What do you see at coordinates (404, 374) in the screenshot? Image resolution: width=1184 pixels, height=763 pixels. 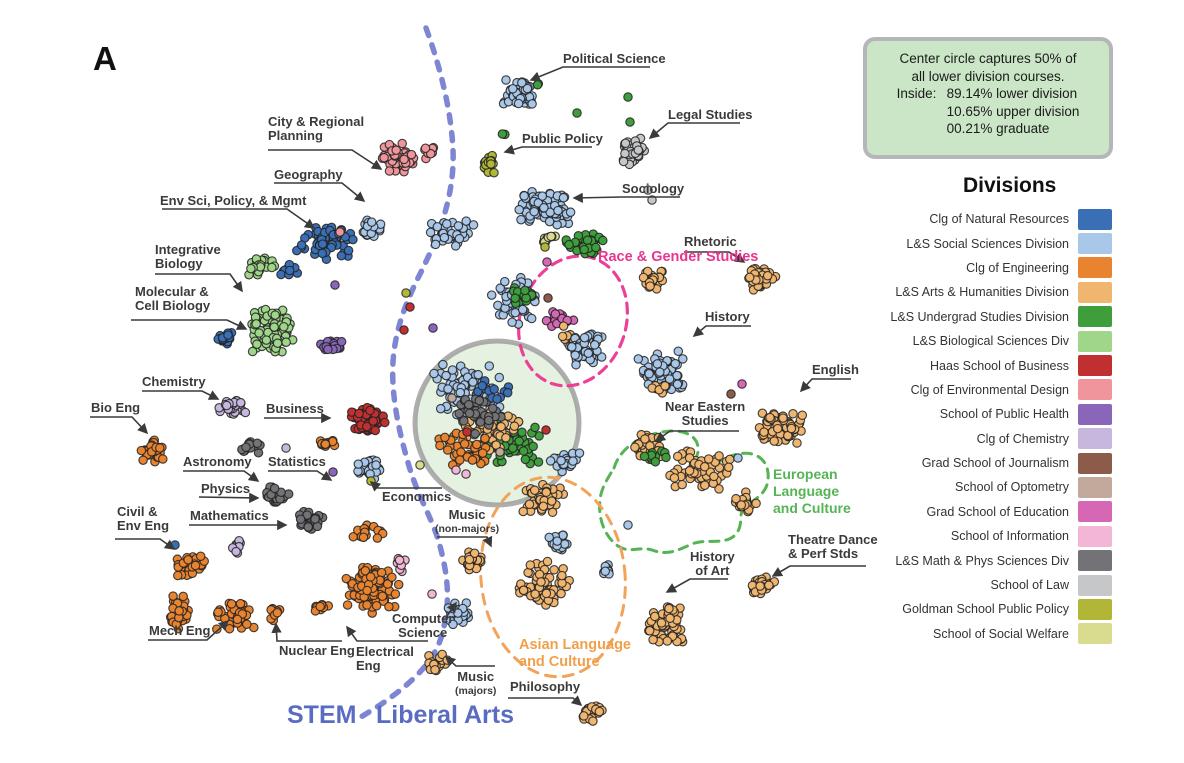 I see `divider-path` at bounding box center [404, 374].